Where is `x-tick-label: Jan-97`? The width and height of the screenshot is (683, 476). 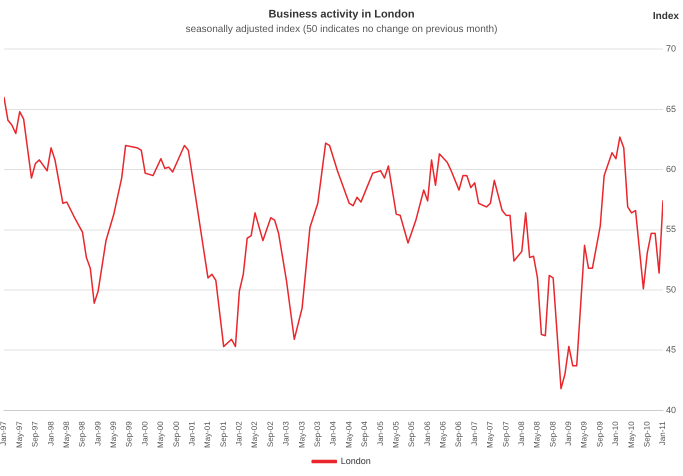
x-tick-label: Jan-97 is located at coordinates (4, 433).